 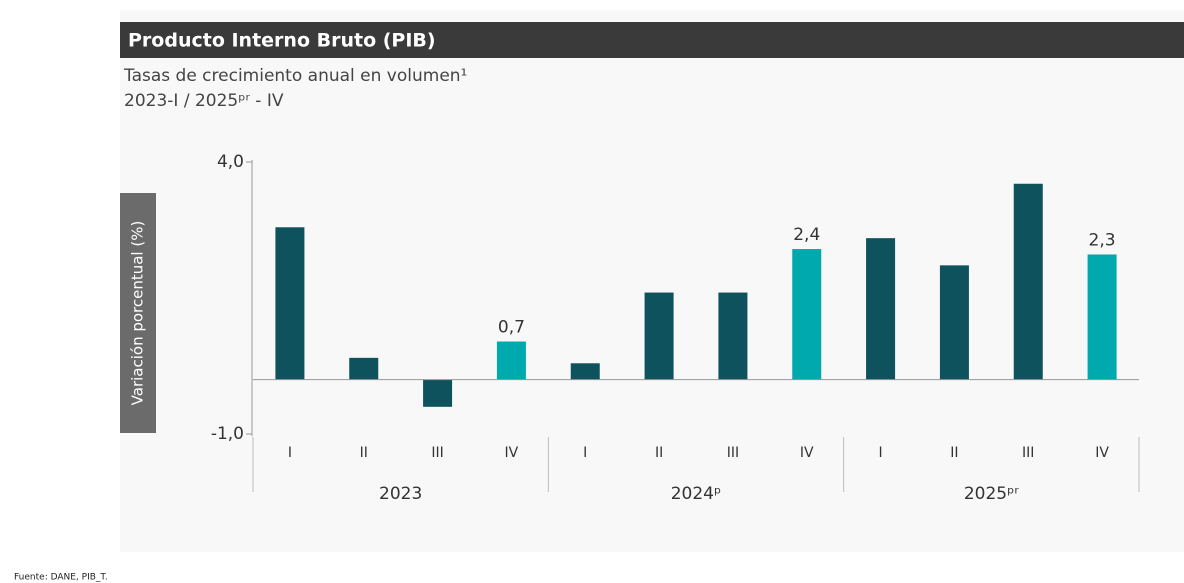 I want to click on y-label-box, so click(x=138, y=313).